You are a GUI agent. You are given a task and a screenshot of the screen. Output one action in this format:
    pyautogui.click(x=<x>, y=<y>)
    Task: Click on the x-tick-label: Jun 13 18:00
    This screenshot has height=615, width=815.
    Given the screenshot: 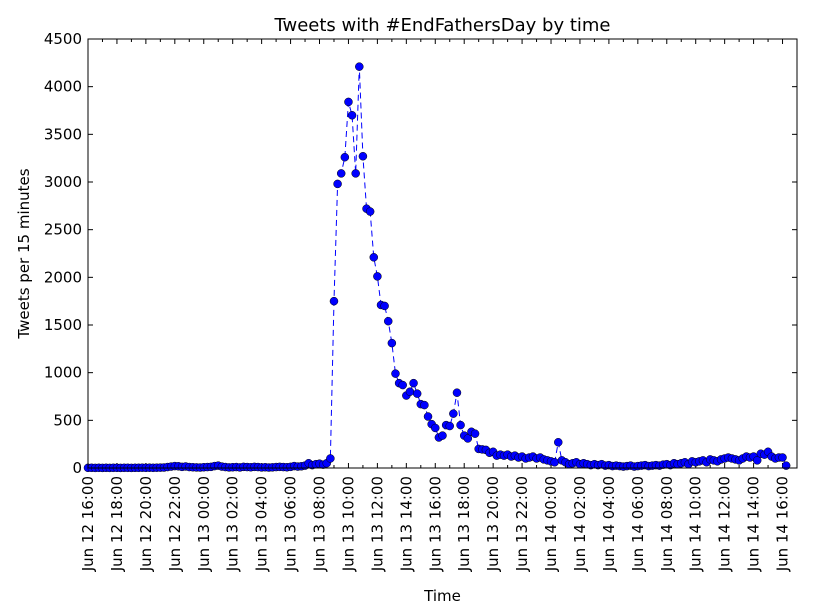 What is the action you would take?
    pyautogui.click(x=464, y=524)
    